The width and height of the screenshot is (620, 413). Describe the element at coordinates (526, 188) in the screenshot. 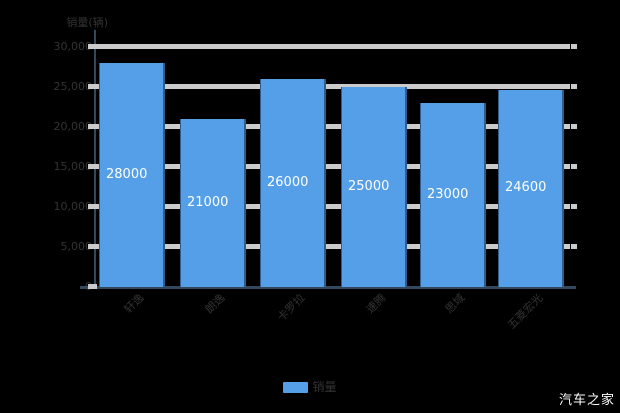

I see `bar-value-label: 24600` at that location.